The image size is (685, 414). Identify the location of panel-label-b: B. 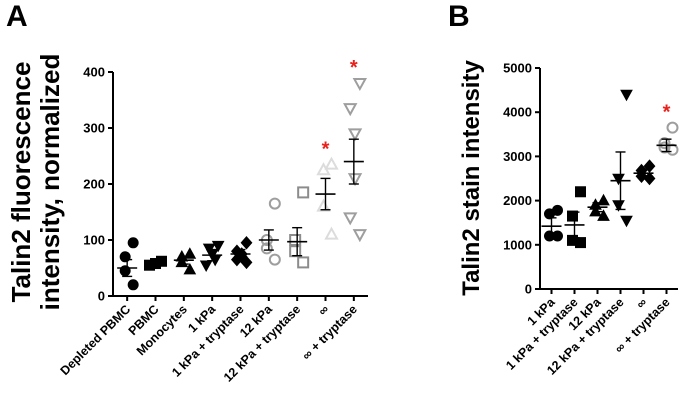
(459, 16).